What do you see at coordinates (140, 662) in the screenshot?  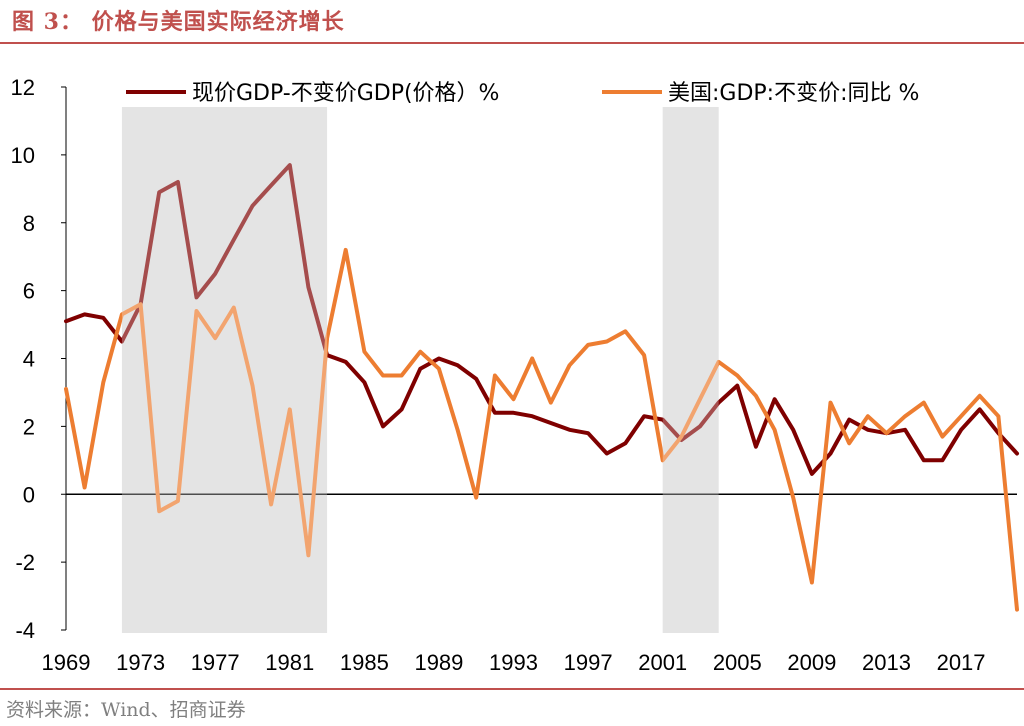 I see `x-tick-label: 1973` at bounding box center [140, 662].